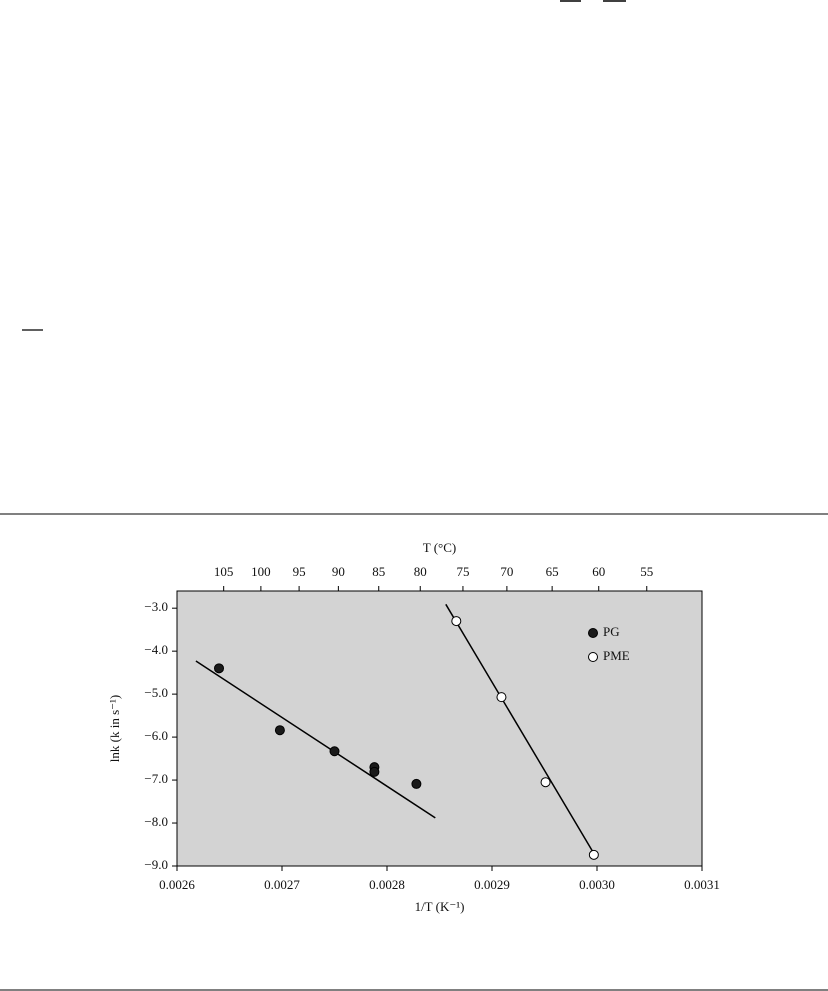 The width and height of the screenshot is (828, 991). I want to click on x-tick-label: 0.0029, so click(492, 884).